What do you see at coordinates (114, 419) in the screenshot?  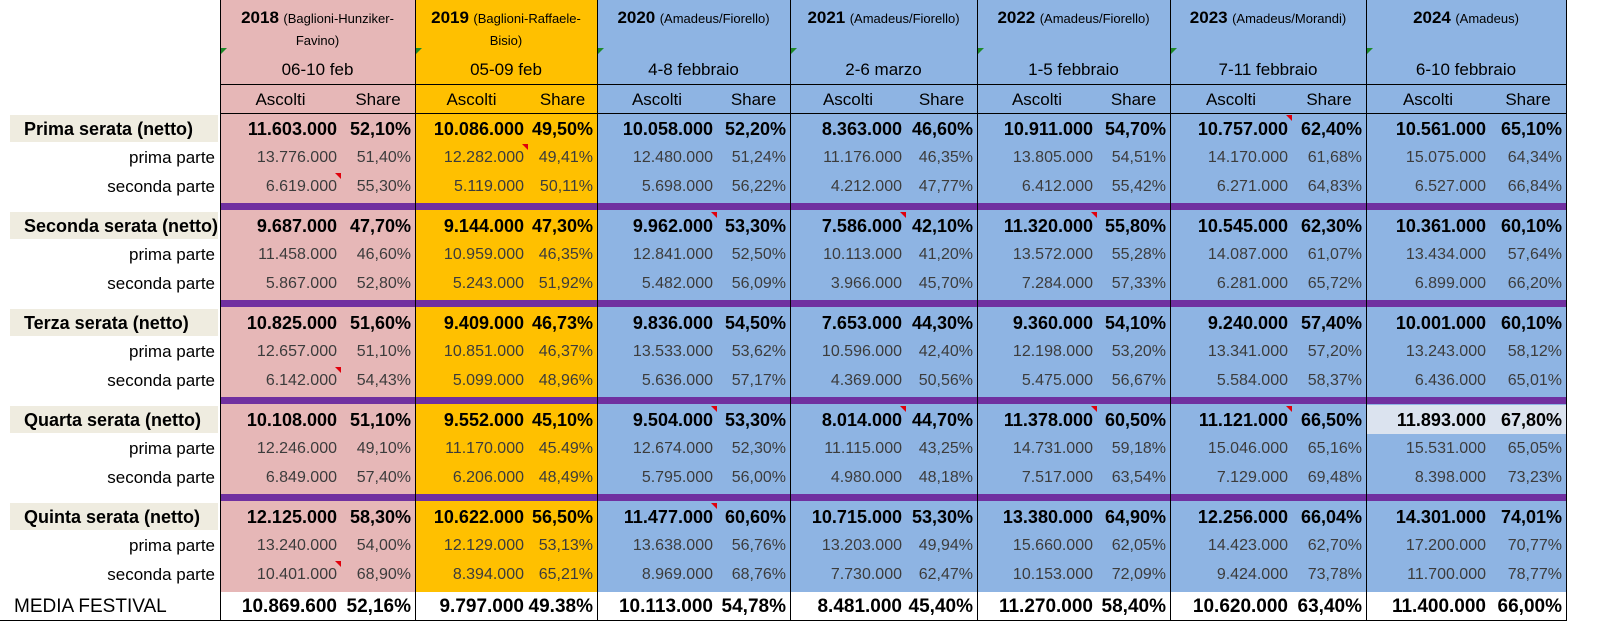 I see `row-label-serata: Quarta serata (netto)` at bounding box center [114, 419].